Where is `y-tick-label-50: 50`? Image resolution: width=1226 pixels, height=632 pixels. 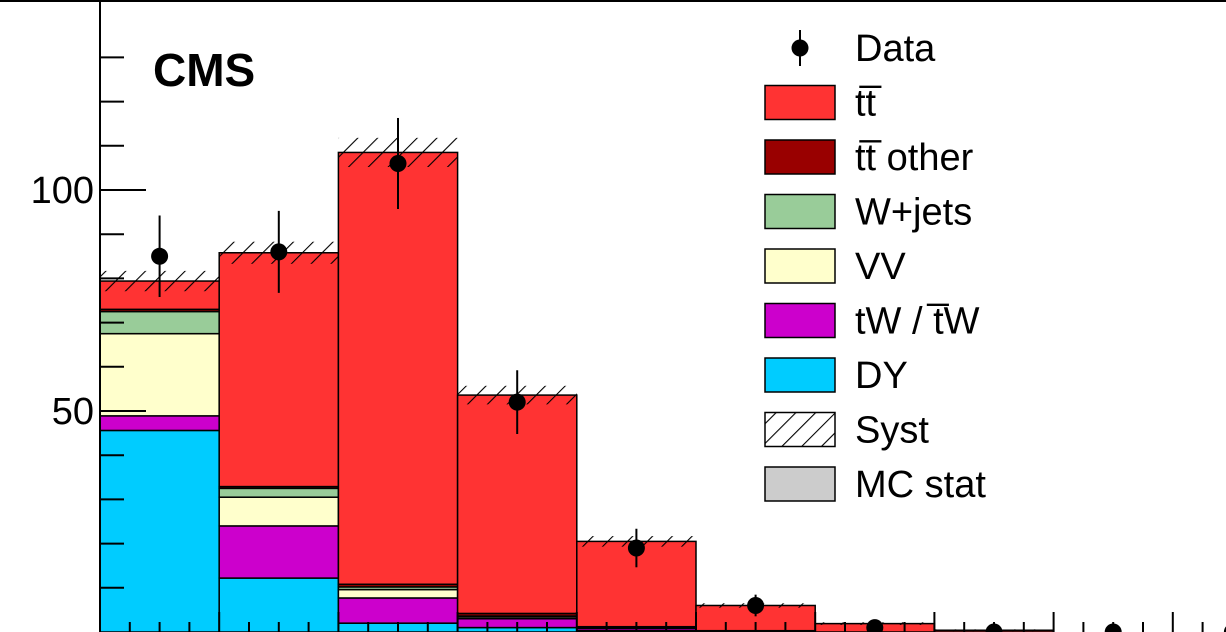
y-tick-label-50: 50 is located at coordinates (73, 412).